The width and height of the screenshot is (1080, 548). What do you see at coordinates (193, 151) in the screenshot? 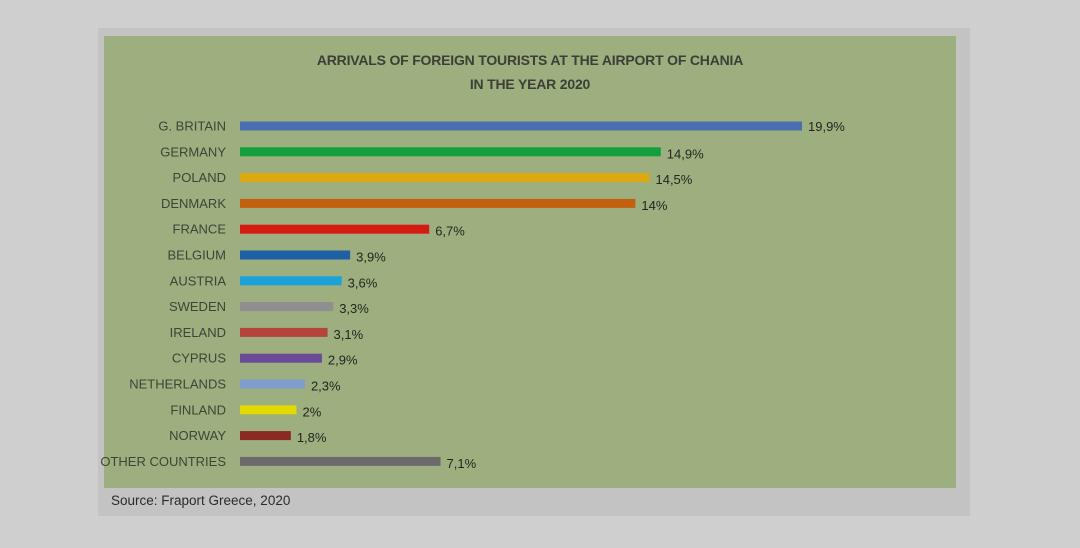
I see `category-label: GERMANY` at bounding box center [193, 151].